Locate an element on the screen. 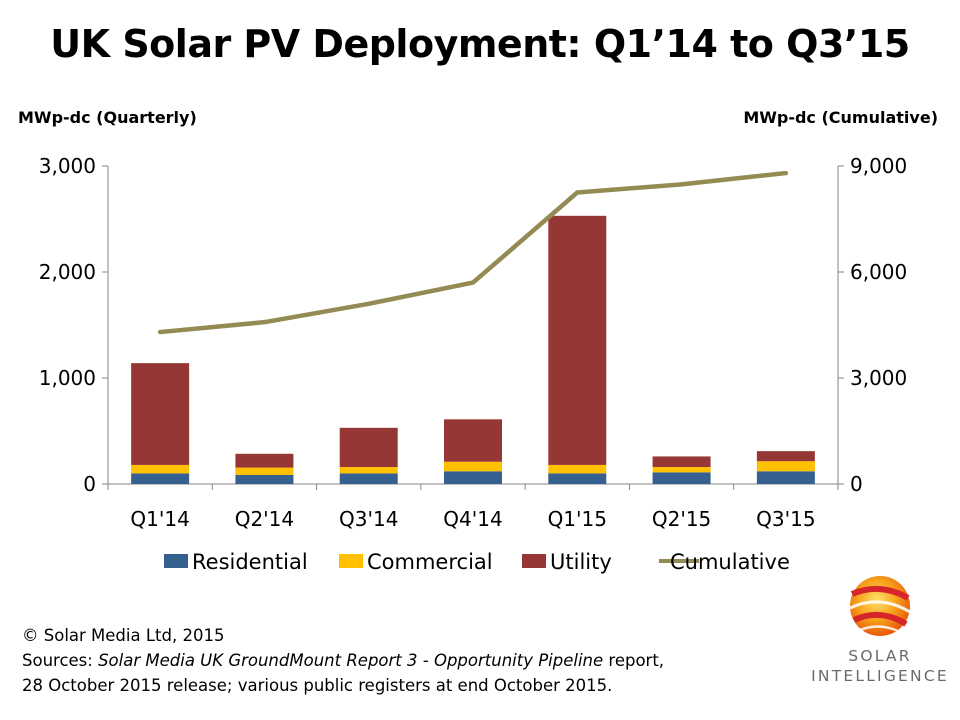 The width and height of the screenshot is (960, 720). solar-intelligence-logo-icon is located at coordinates (880, 606).